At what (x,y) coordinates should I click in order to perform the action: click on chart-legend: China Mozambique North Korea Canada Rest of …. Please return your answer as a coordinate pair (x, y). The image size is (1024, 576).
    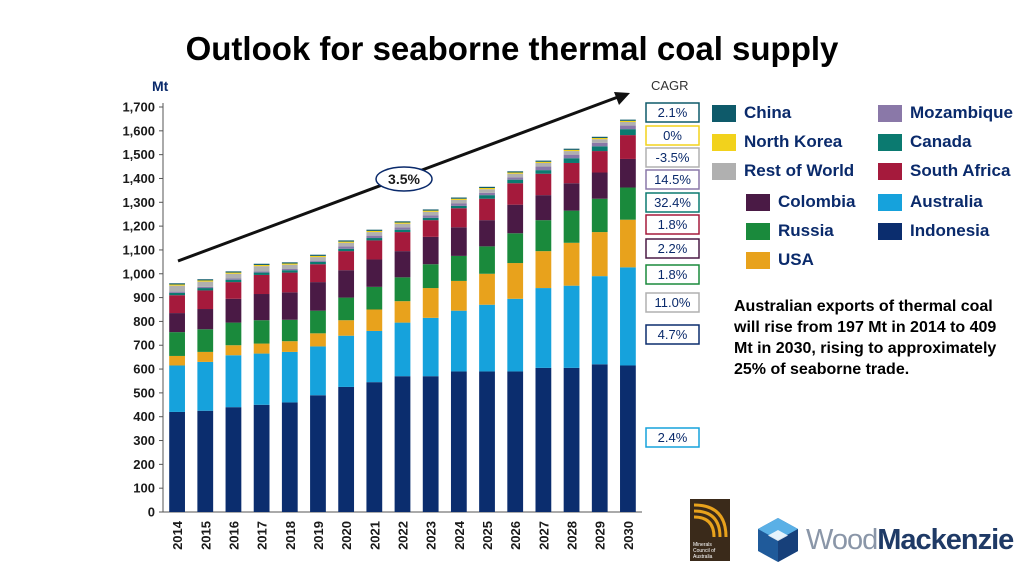
    Looking at the image, I should click on (868, 187).